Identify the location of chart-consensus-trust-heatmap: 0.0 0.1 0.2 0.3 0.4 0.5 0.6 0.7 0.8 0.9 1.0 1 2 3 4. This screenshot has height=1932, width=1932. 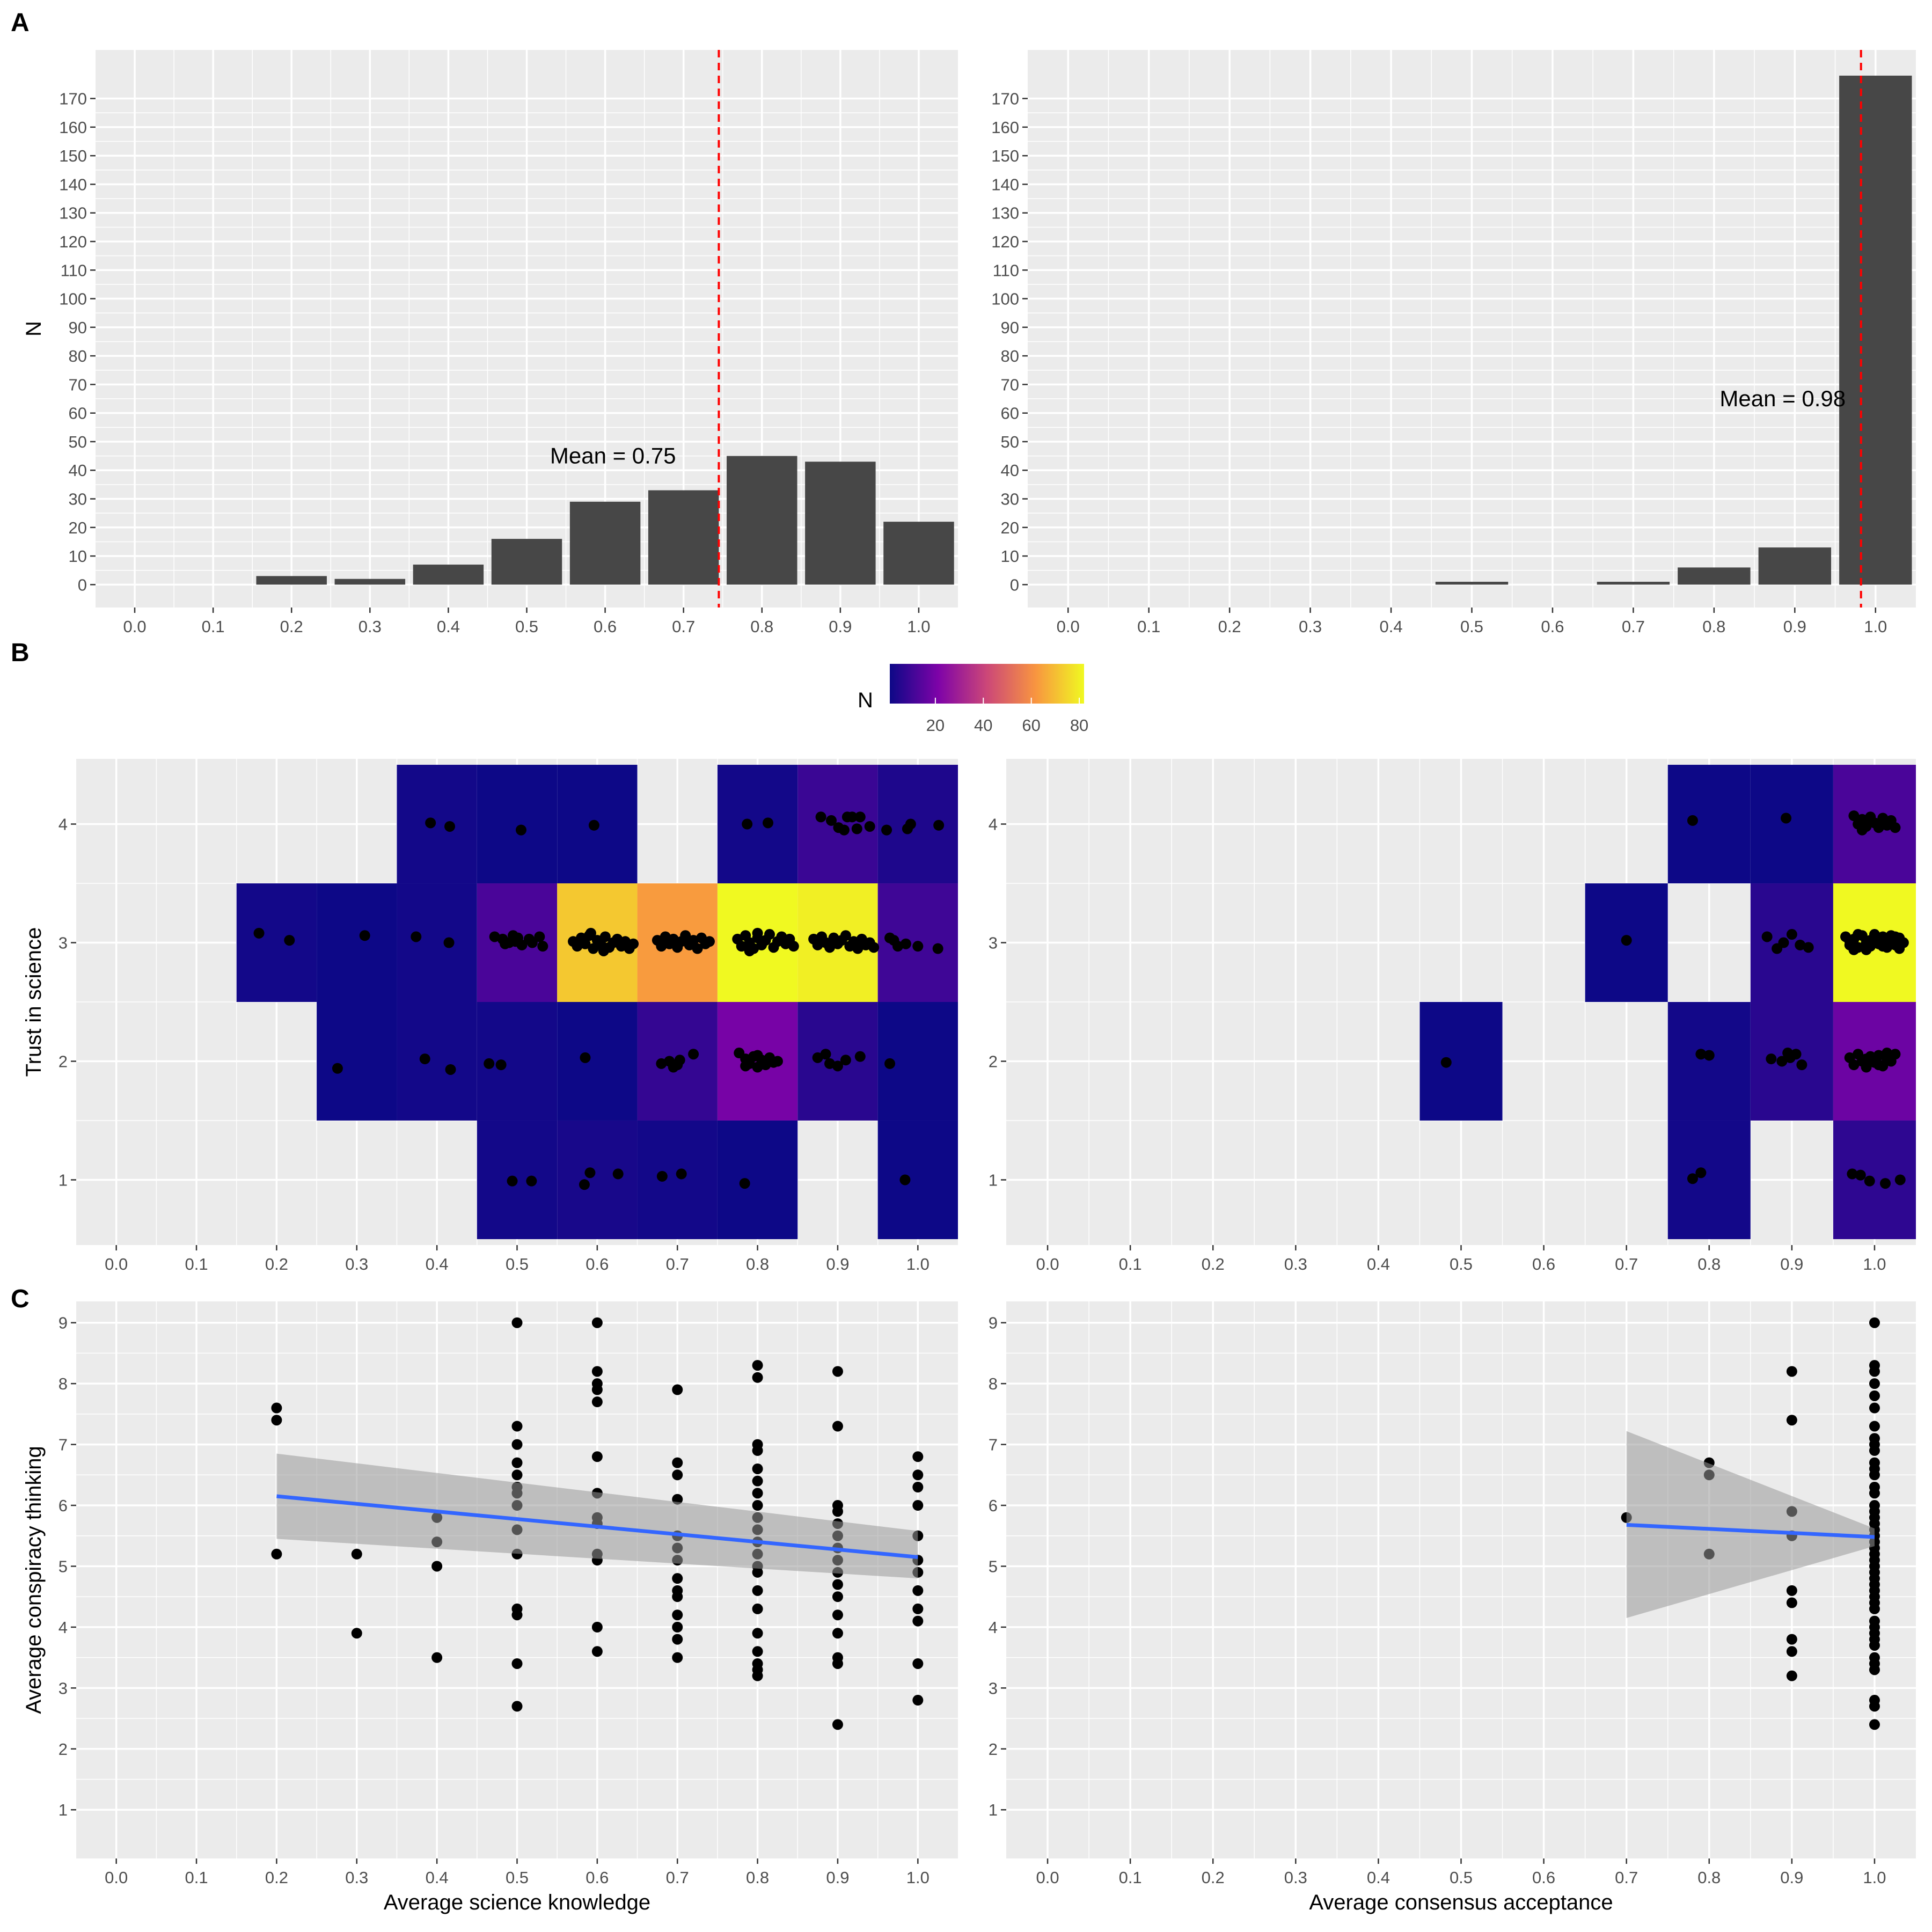
(1452, 1016).